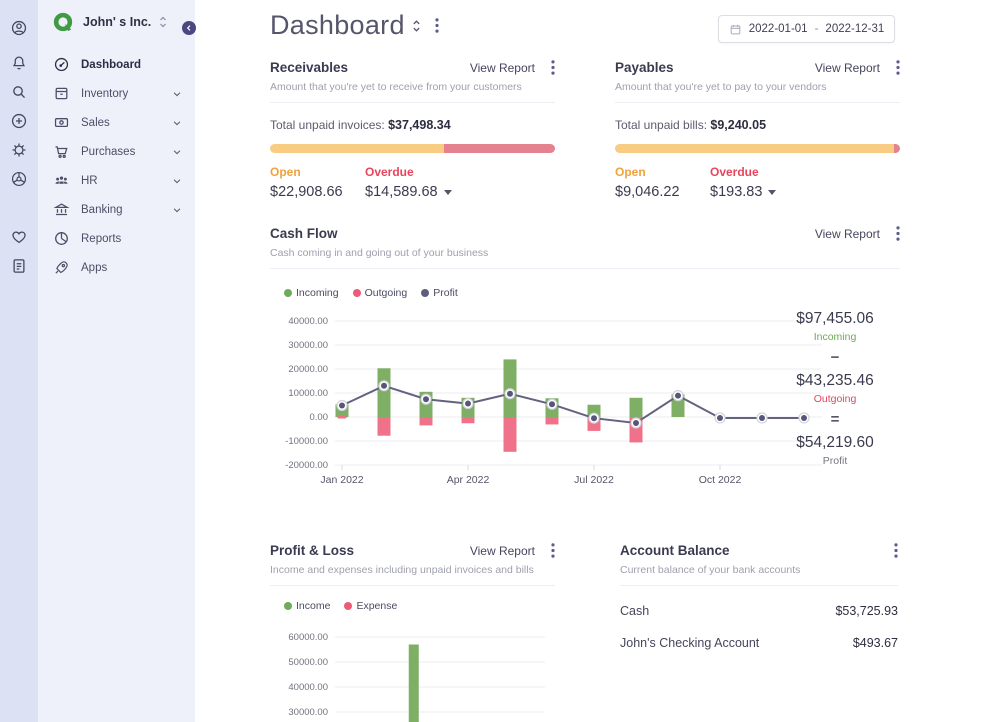 This screenshot has width=1000, height=722. I want to click on income-dot-icon, so click(288, 606).